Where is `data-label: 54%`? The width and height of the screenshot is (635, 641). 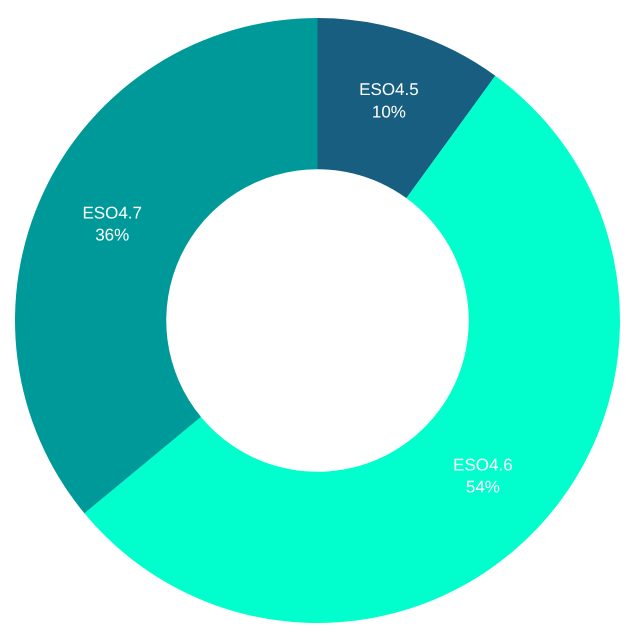
data-label: 54% is located at coordinates (483, 486).